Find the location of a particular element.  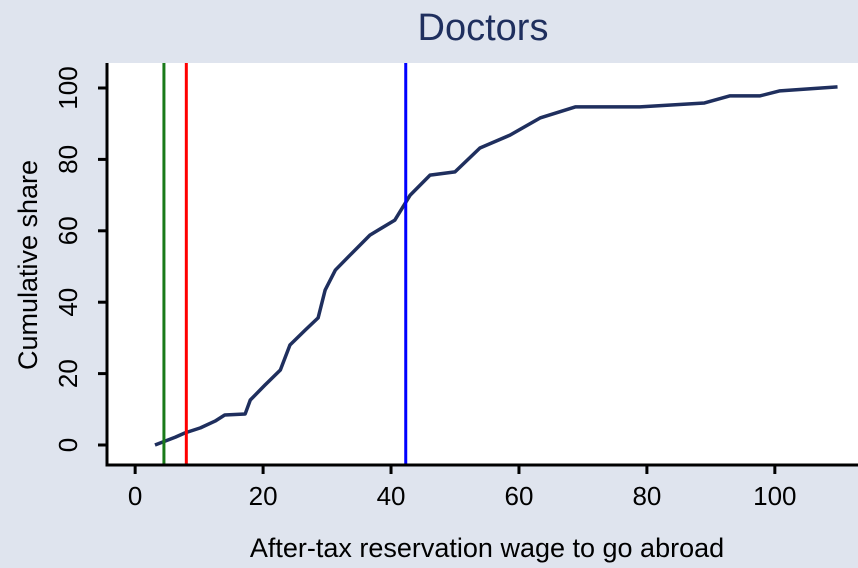

x-tick-label: 0 is located at coordinates (135, 496).